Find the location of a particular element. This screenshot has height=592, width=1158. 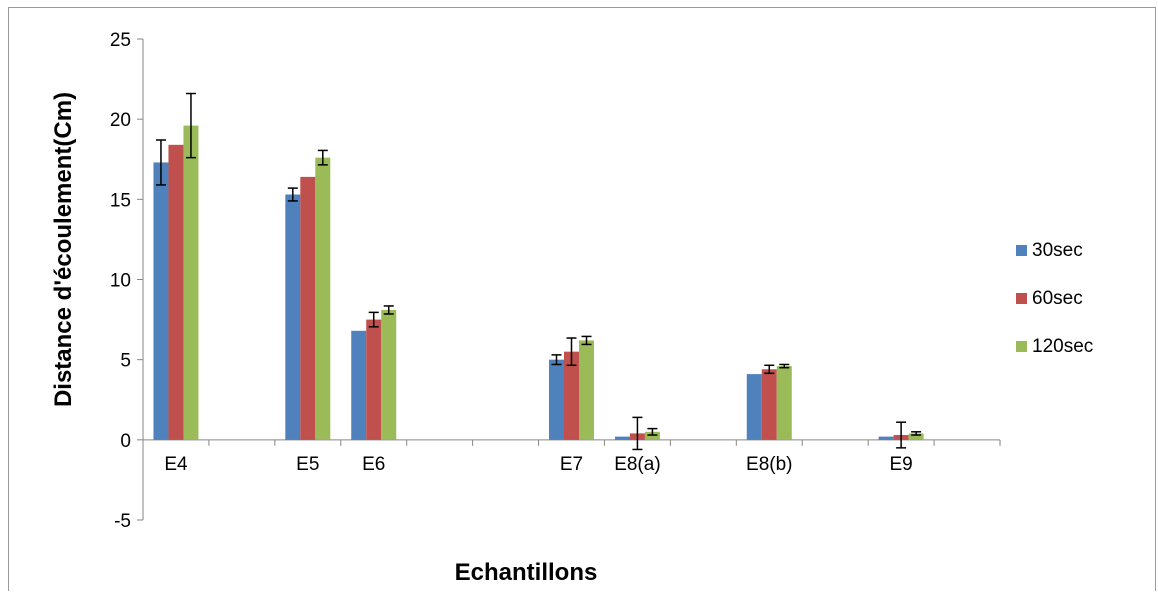

bar-120sec-E8(a) is located at coordinates (652, 435).